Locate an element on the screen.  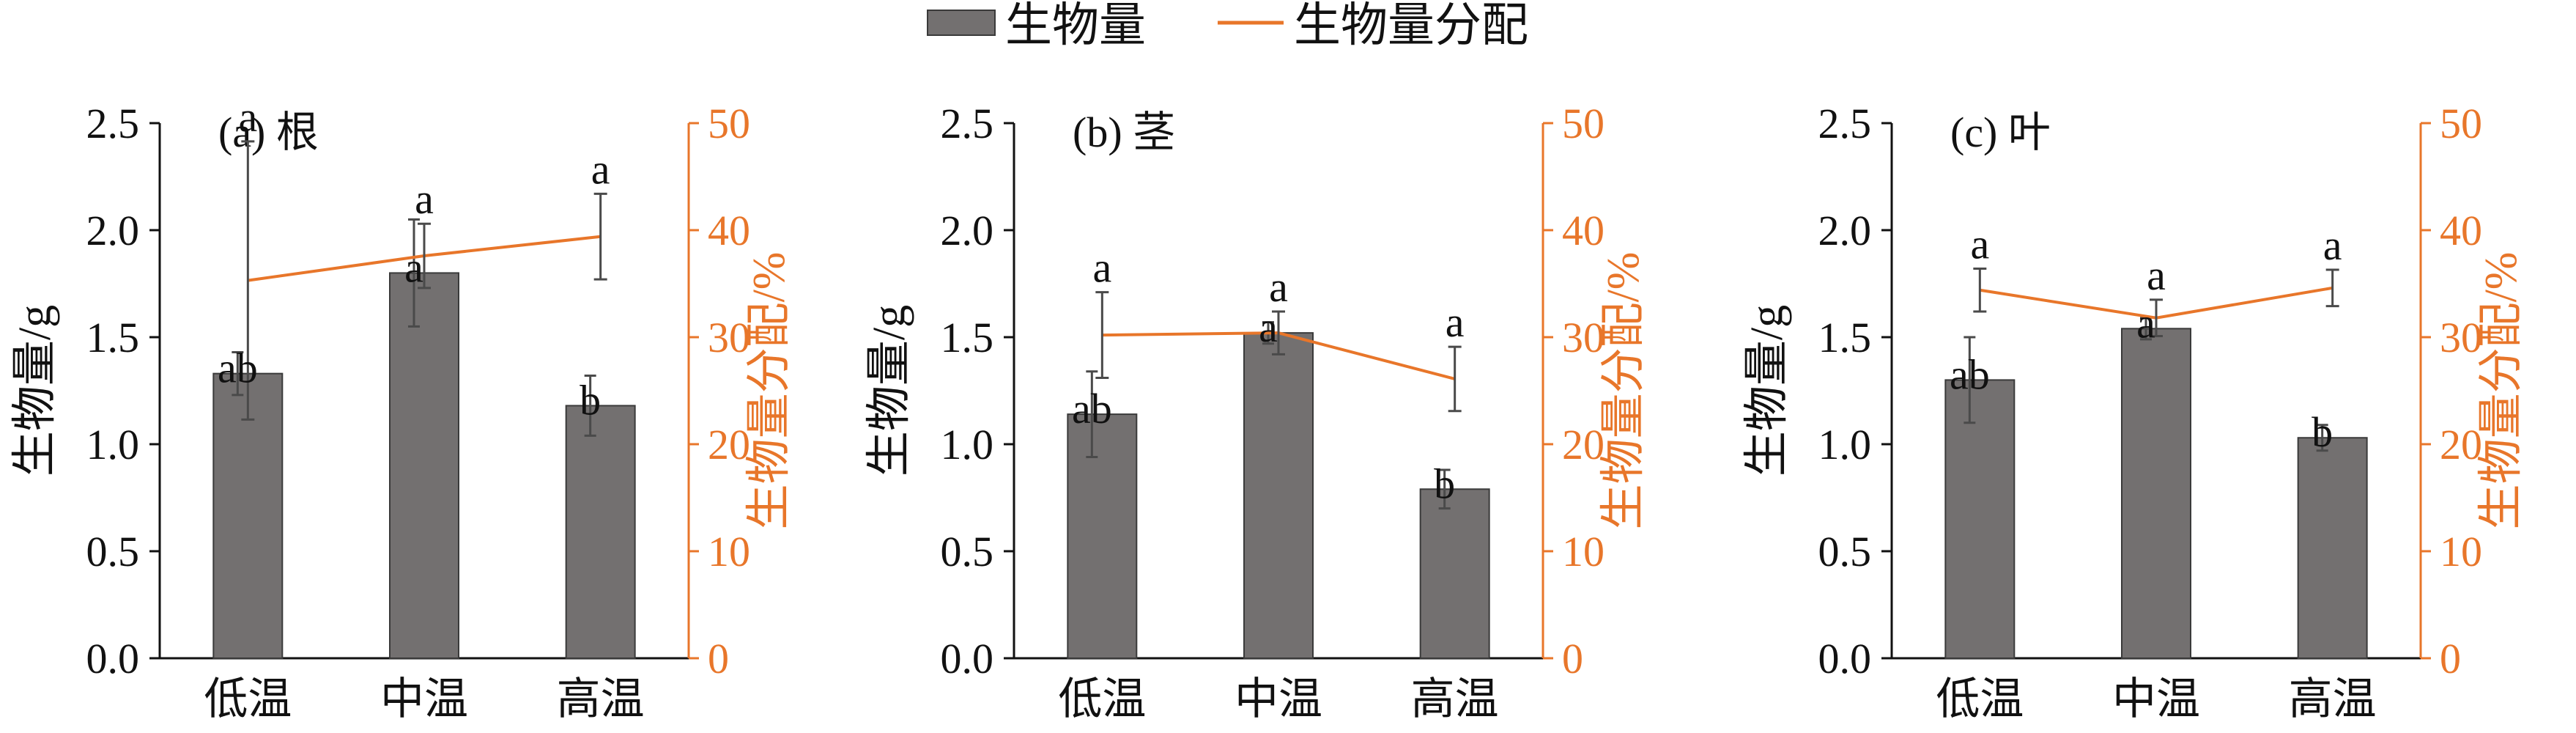
panel-title: (c) 叶 is located at coordinates (2000, 132).